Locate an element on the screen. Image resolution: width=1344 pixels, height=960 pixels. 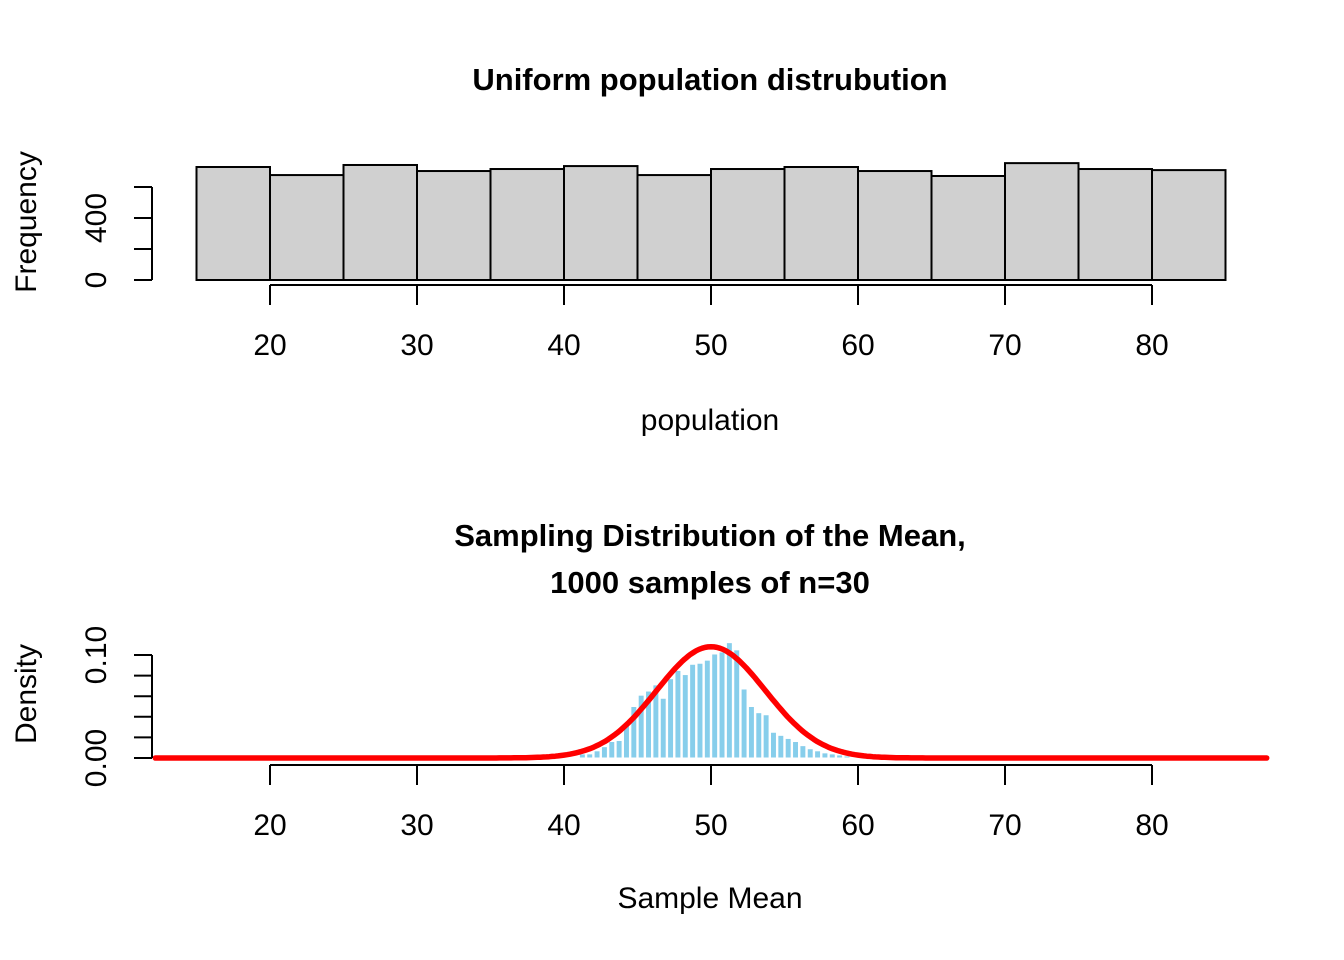
top-x-axis-label: population is located at coordinates (710, 420).